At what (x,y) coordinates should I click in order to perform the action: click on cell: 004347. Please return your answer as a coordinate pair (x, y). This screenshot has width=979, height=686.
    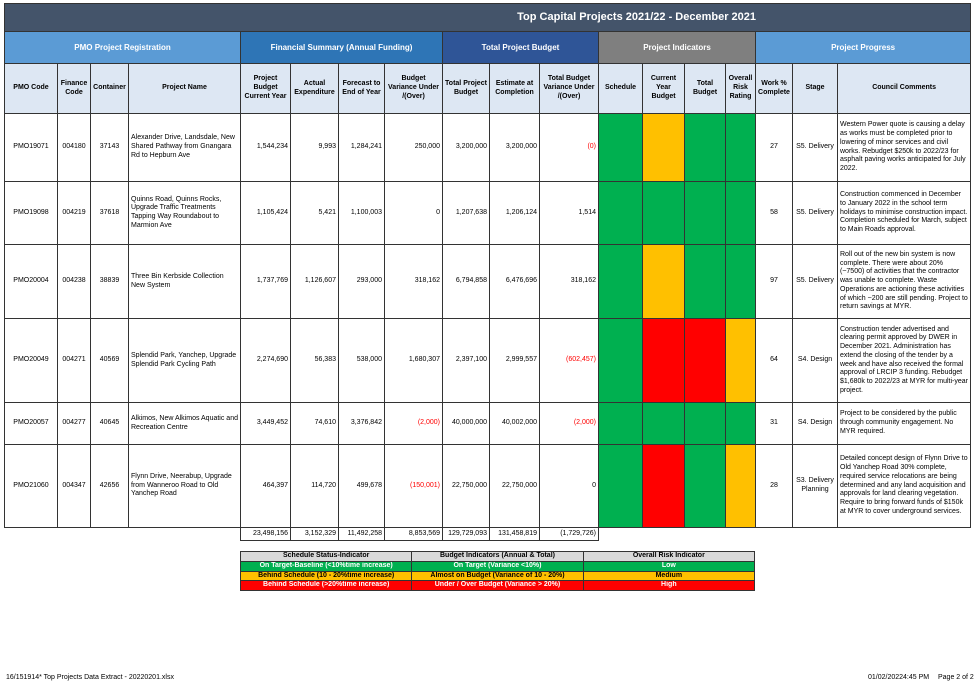
    Looking at the image, I should click on (74, 486).